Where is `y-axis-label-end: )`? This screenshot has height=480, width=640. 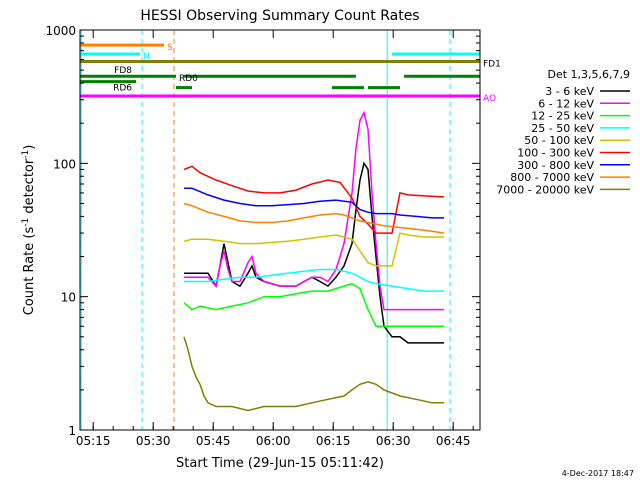
y-axis-label-end: ) is located at coordinates (29, 147).